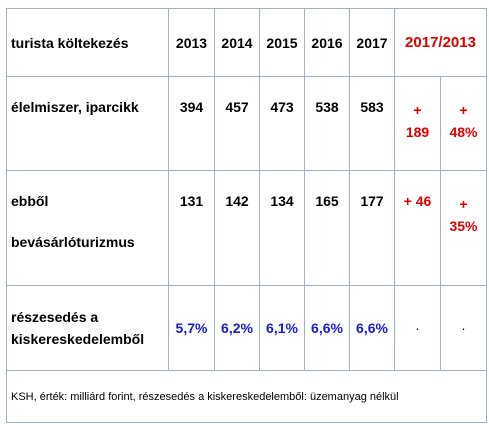  I want to click on cell: + 35%, so click(463, 228).